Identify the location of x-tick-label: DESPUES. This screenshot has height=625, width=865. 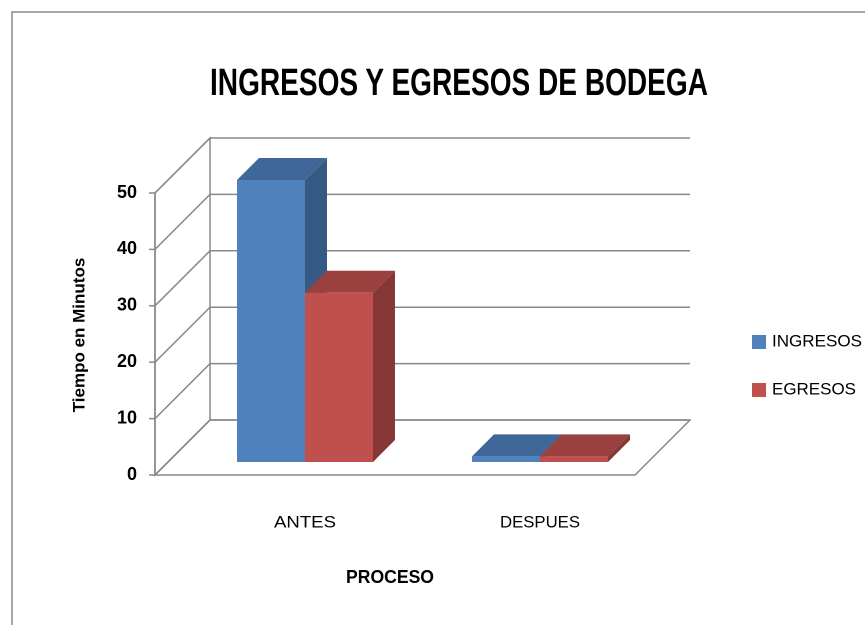
(540, 521).